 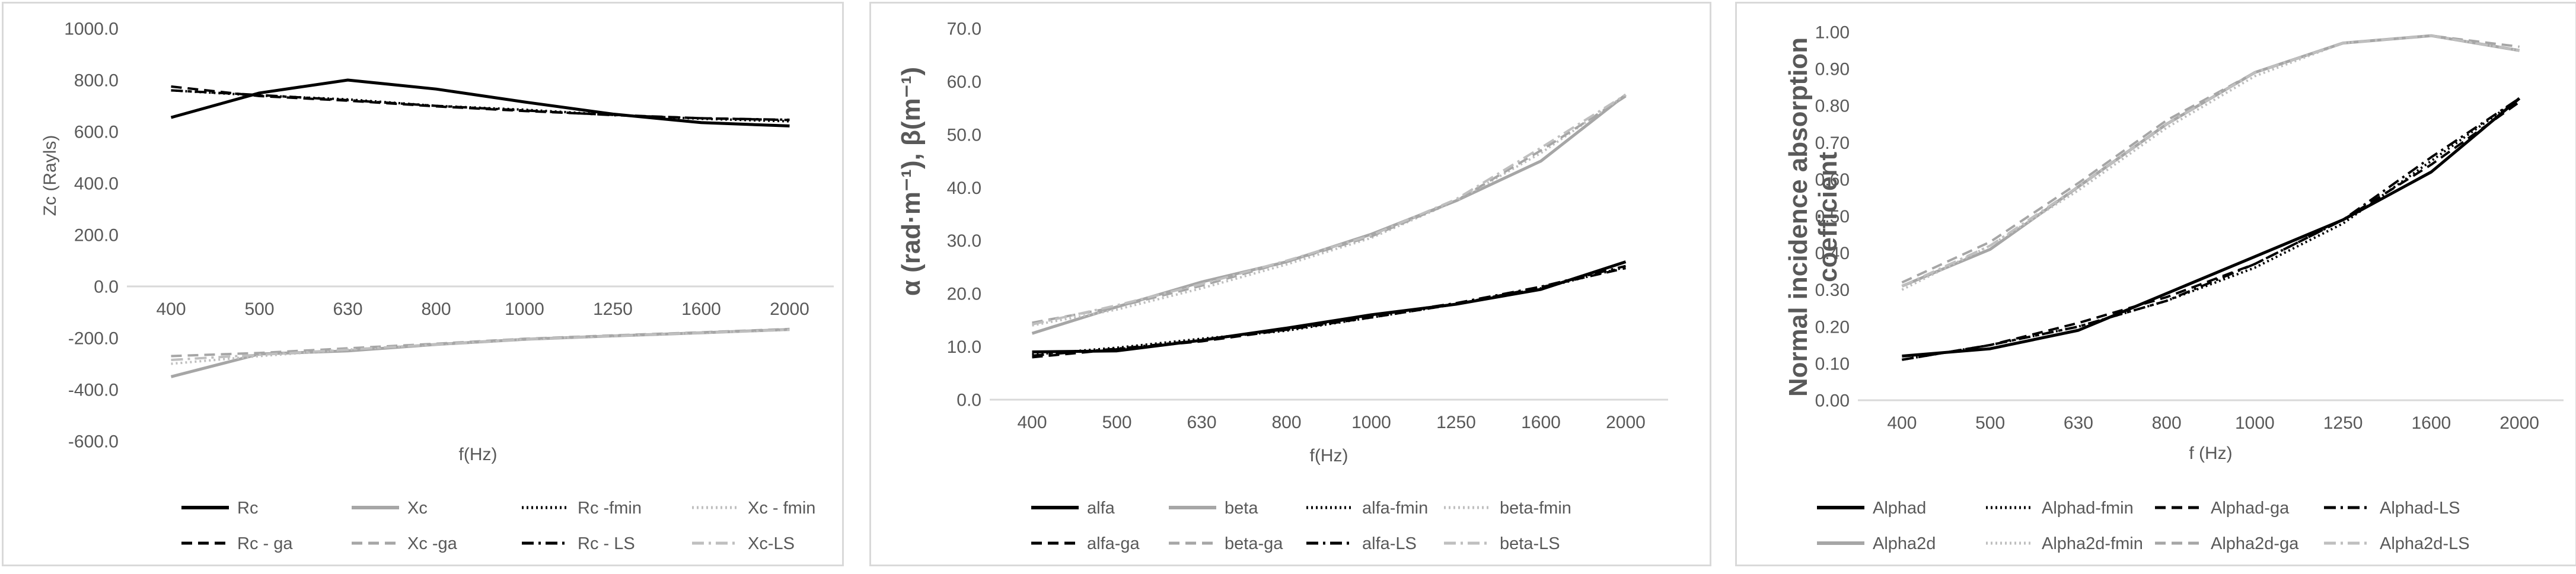 I want to click on legend-label: Alpha2d-LS, so click(x=2425, y=543).